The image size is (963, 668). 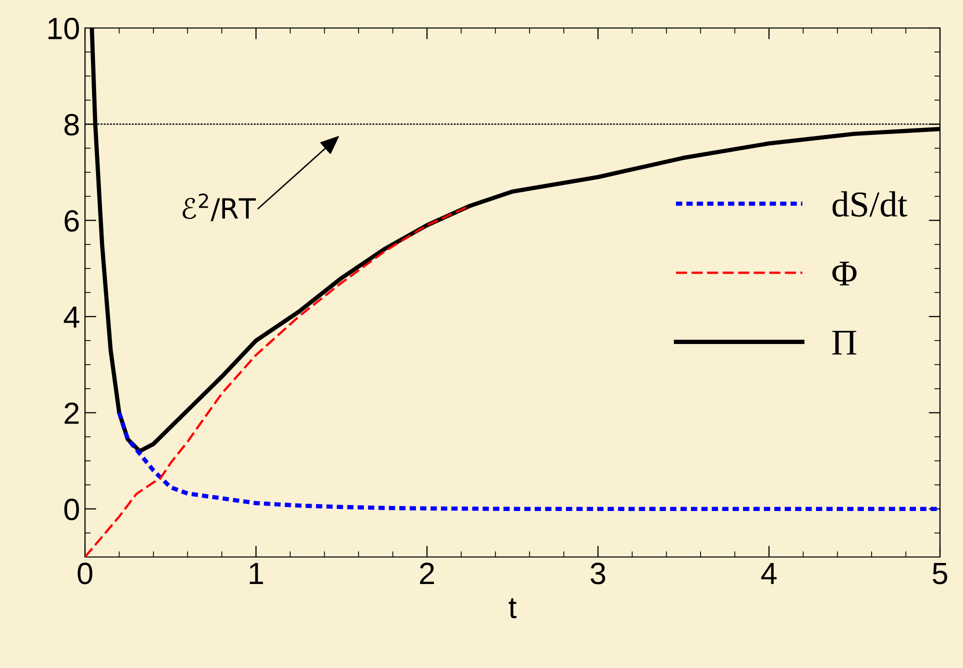 I want to click on y-tick-label: 4, so click(x=72, y=317).